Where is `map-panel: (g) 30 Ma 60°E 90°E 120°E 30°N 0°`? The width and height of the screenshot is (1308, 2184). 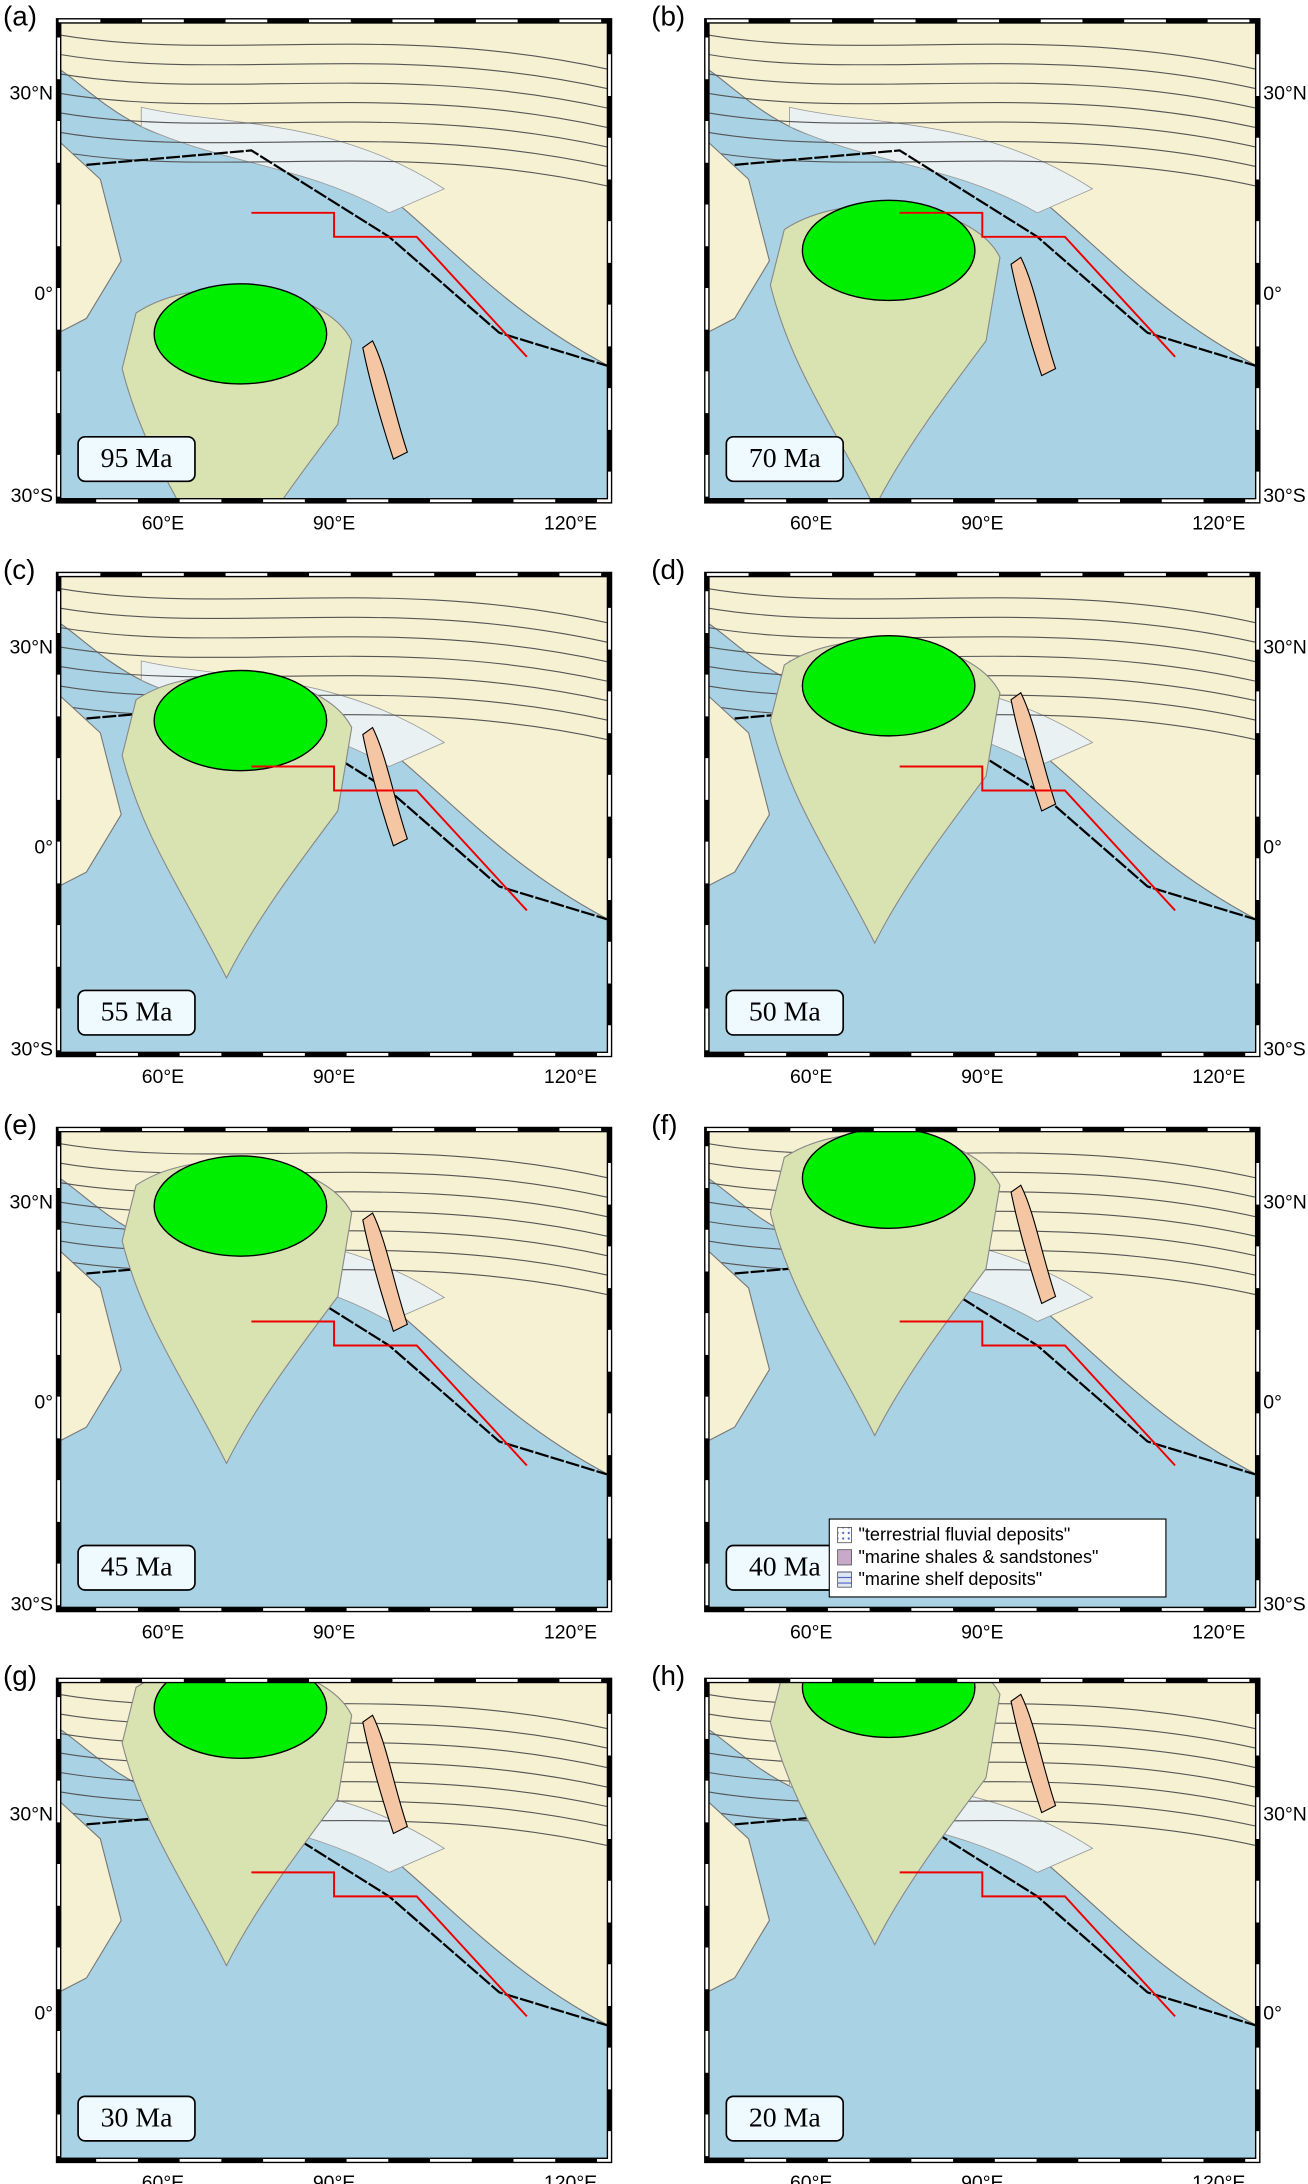
map-panel: (g) 30 Ma 60°E 90°E 120°E 30°N 0° is located at coordinates (308, 1922).